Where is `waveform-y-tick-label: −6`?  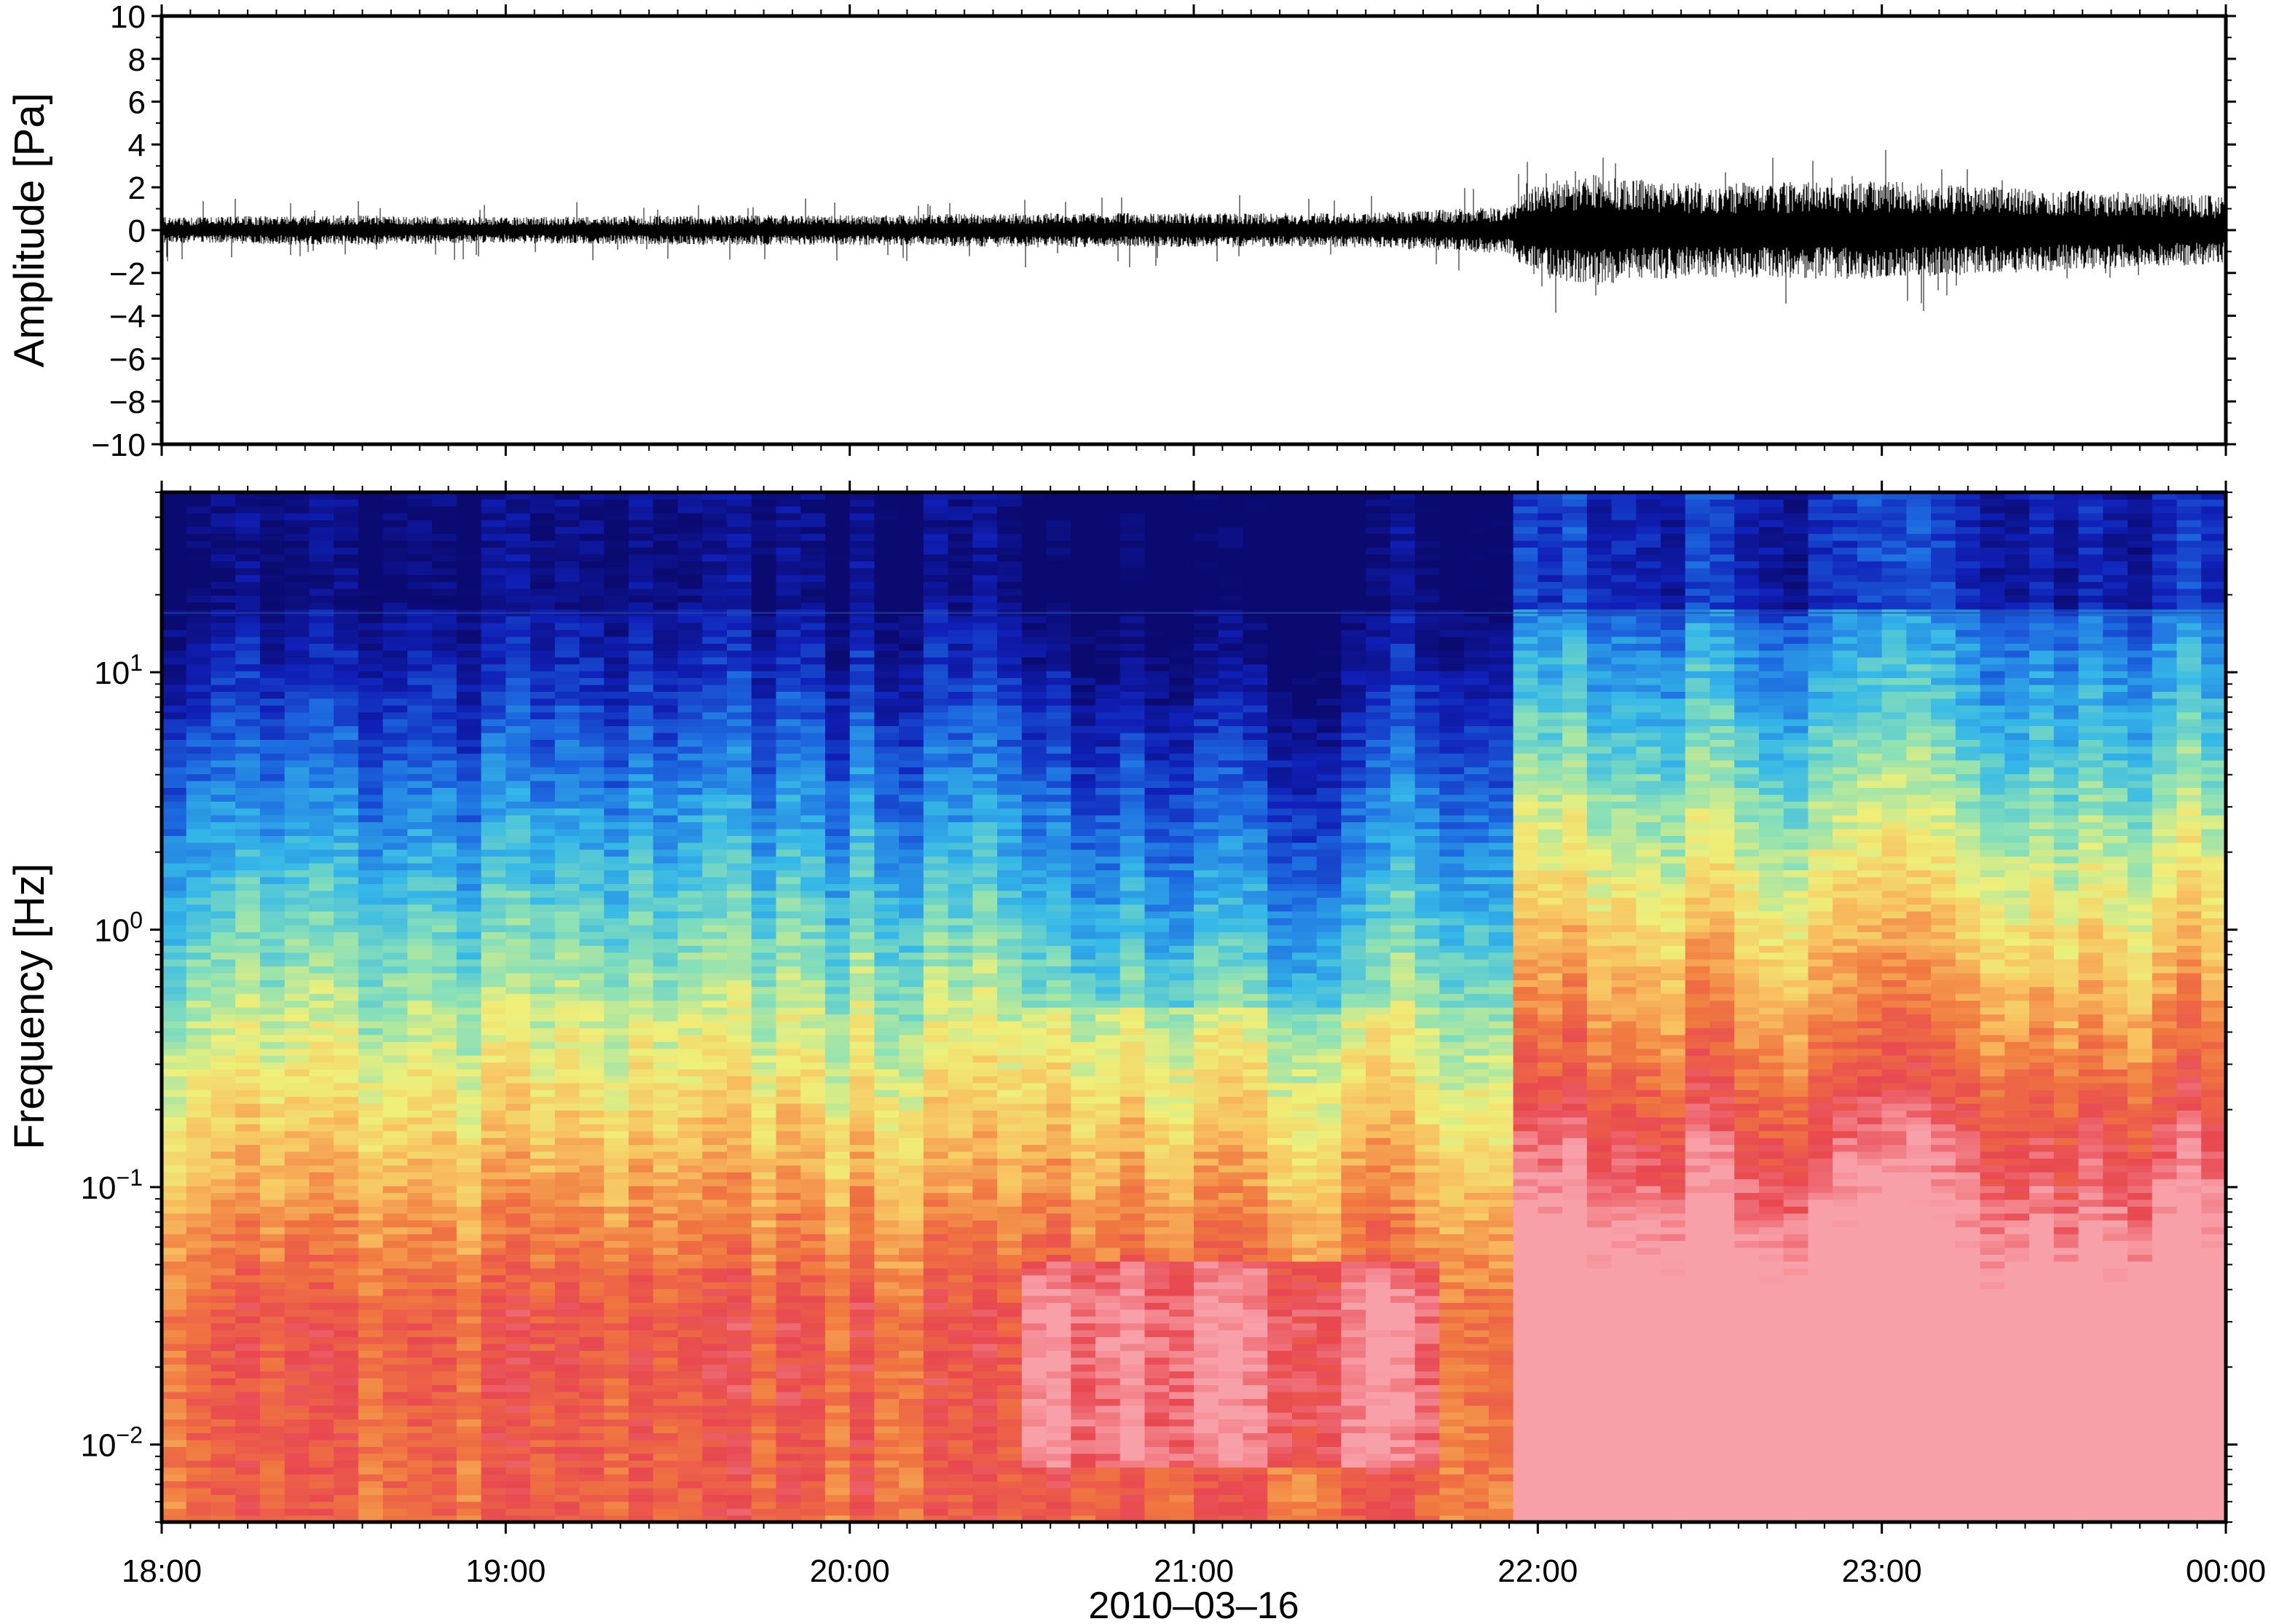
waveform-y-tick-label: −6 is located at coordinates (127, 359).